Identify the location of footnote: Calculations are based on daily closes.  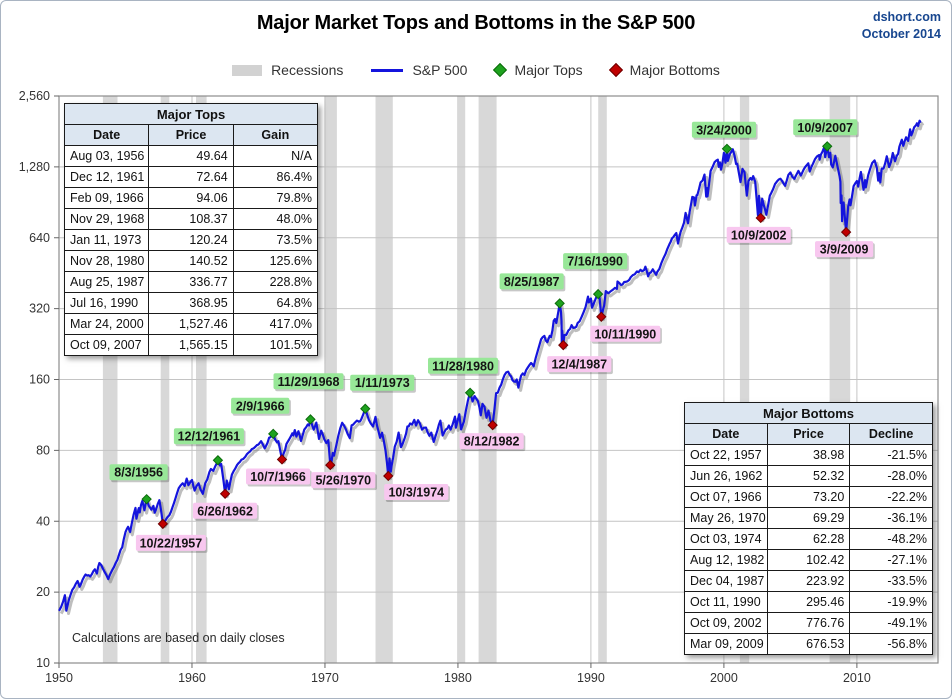
(178, 638).